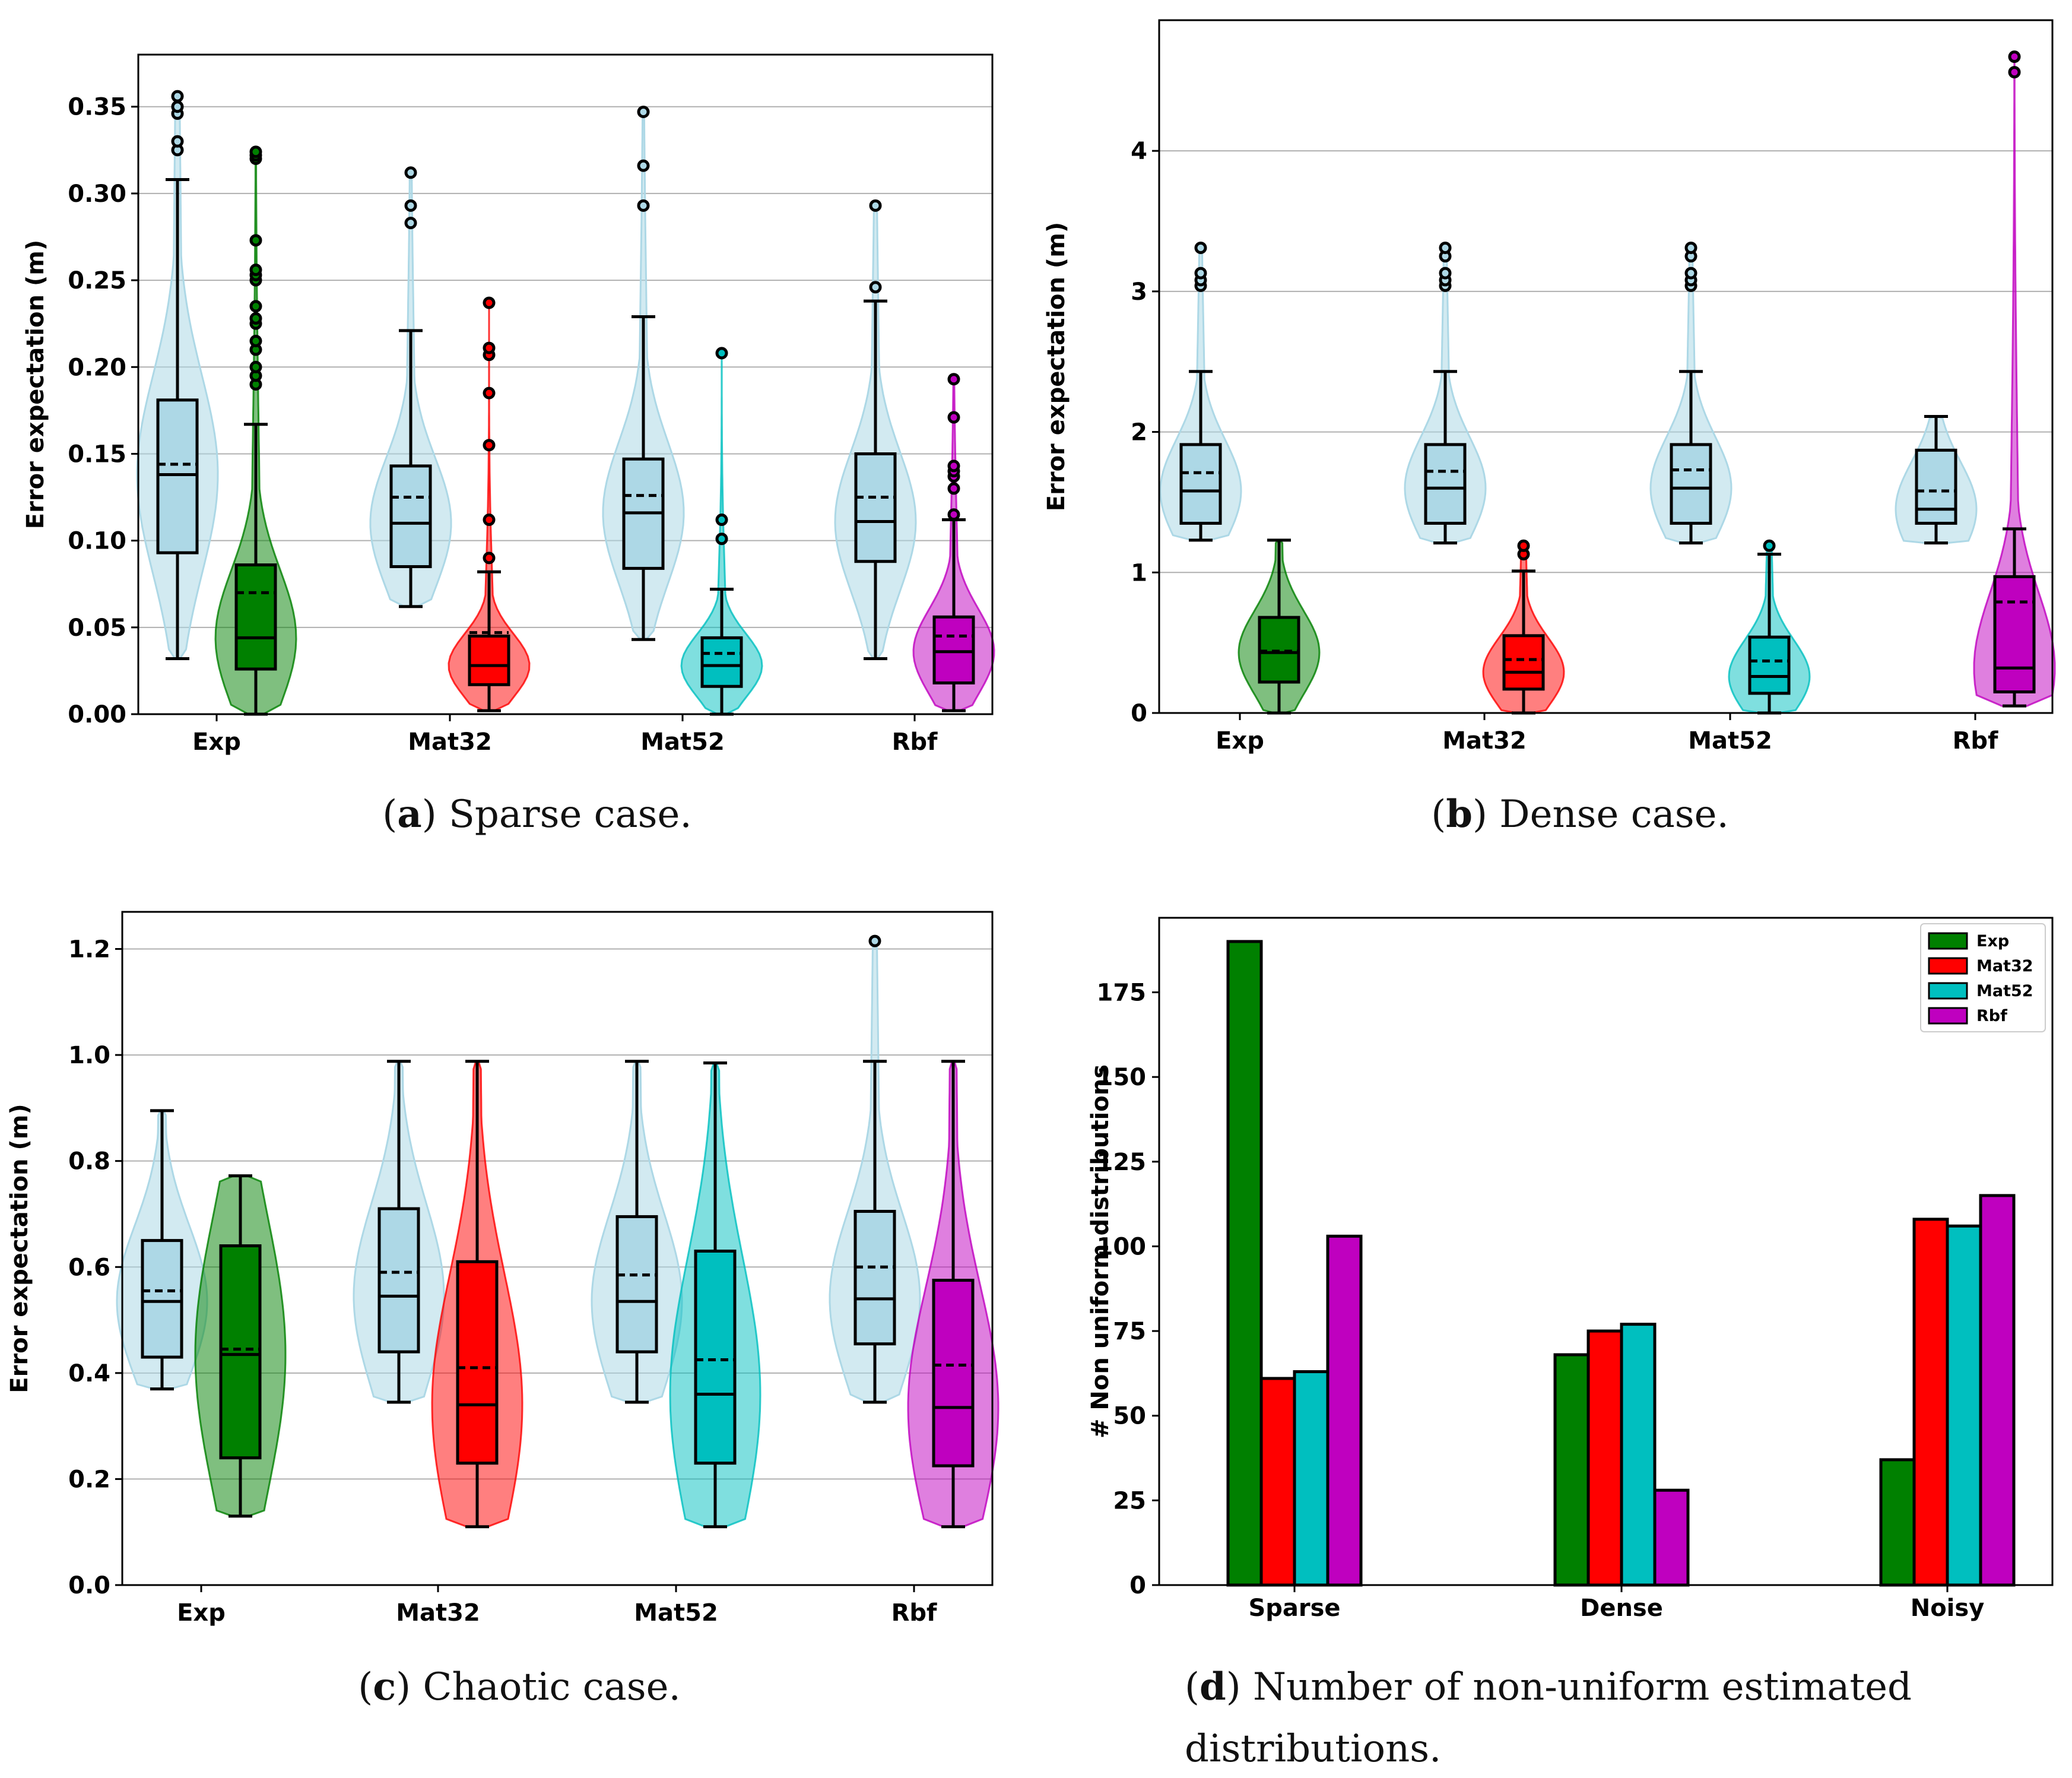 The width and height of the screenshot is (2072, 1778). Describe the element at coordinates (1484, 741) in the screenshot. I see `panel-b-x-tick-label: Mat32` at that location.